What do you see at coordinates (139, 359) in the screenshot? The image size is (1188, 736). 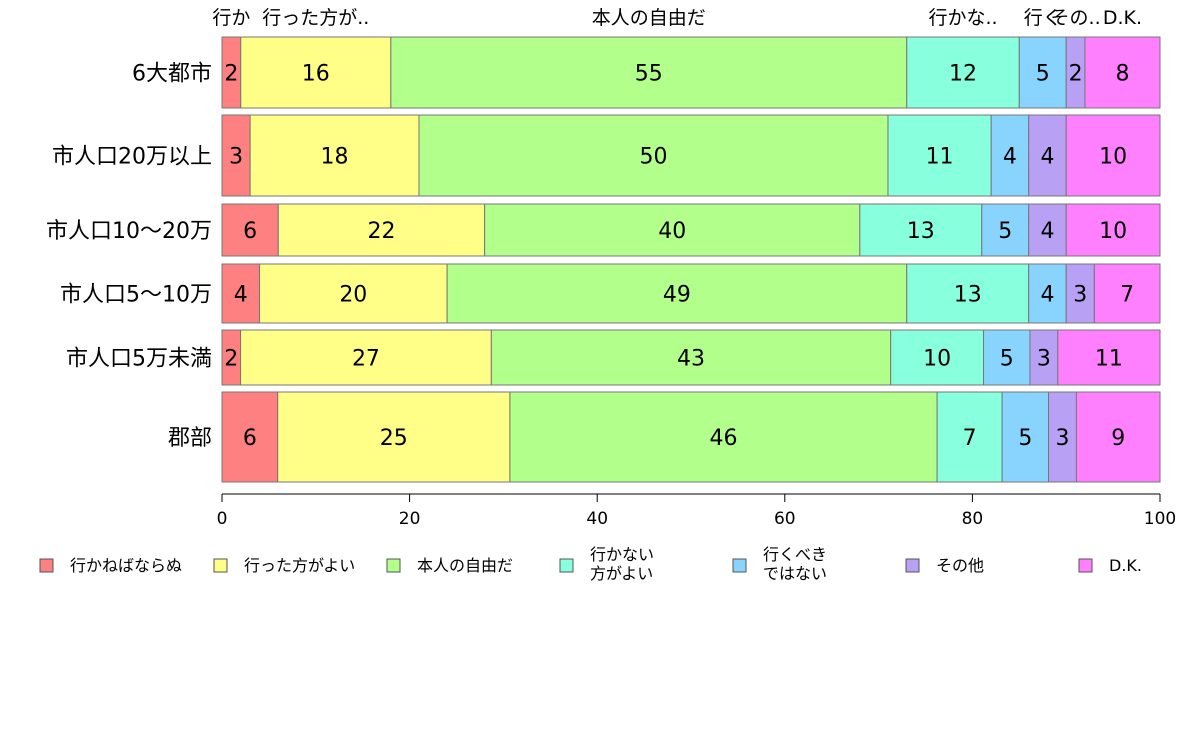 I see `category-label: 市人口5万未満` at bounding box center [139, 359].